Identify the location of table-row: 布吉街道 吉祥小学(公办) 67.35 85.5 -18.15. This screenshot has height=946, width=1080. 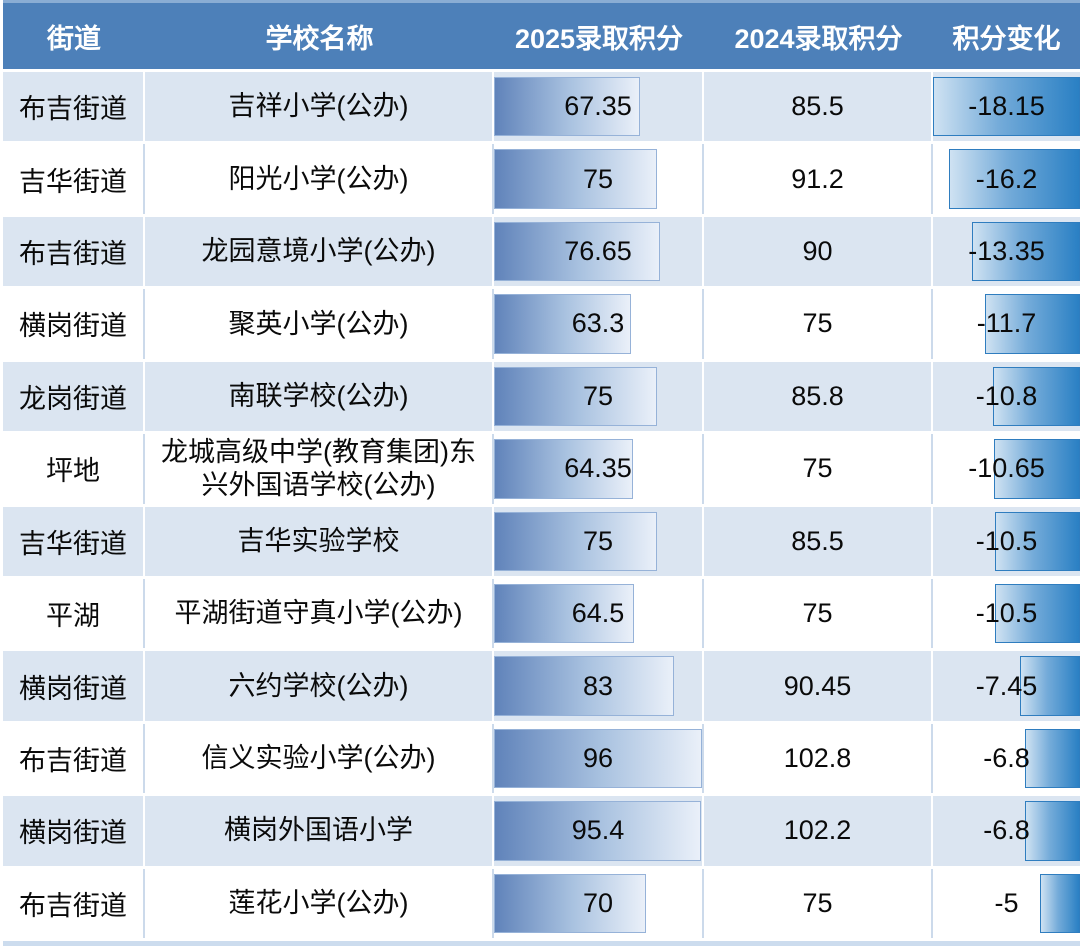
(541, 107).